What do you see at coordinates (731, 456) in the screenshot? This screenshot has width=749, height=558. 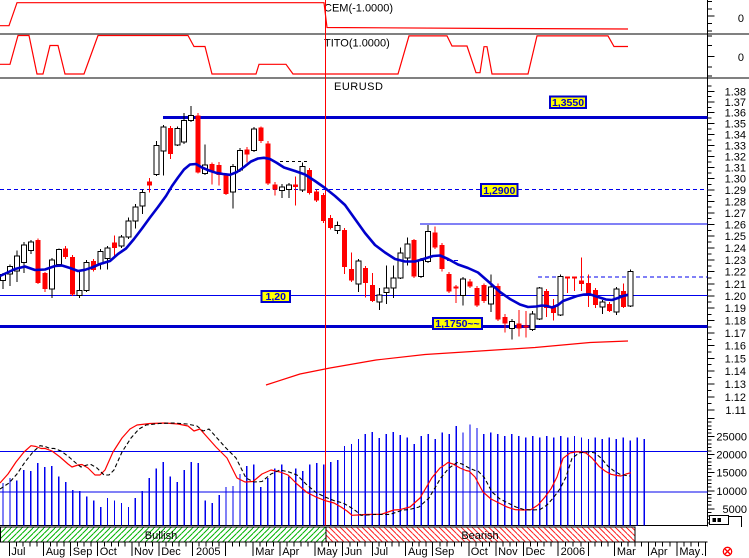 I see `svg-text: 20000` at bounding box center [731, 456].